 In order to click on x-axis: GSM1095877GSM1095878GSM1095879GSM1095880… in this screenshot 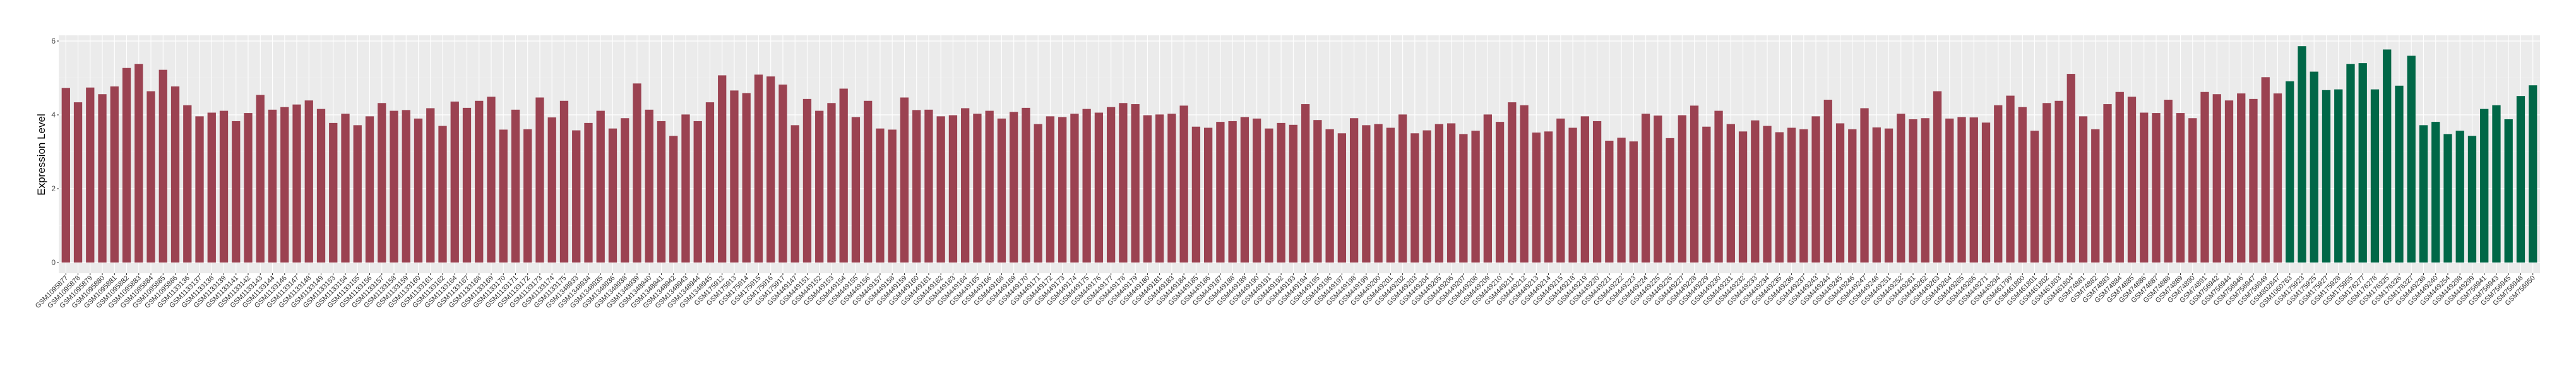, I will do `click(1285, 291)`.